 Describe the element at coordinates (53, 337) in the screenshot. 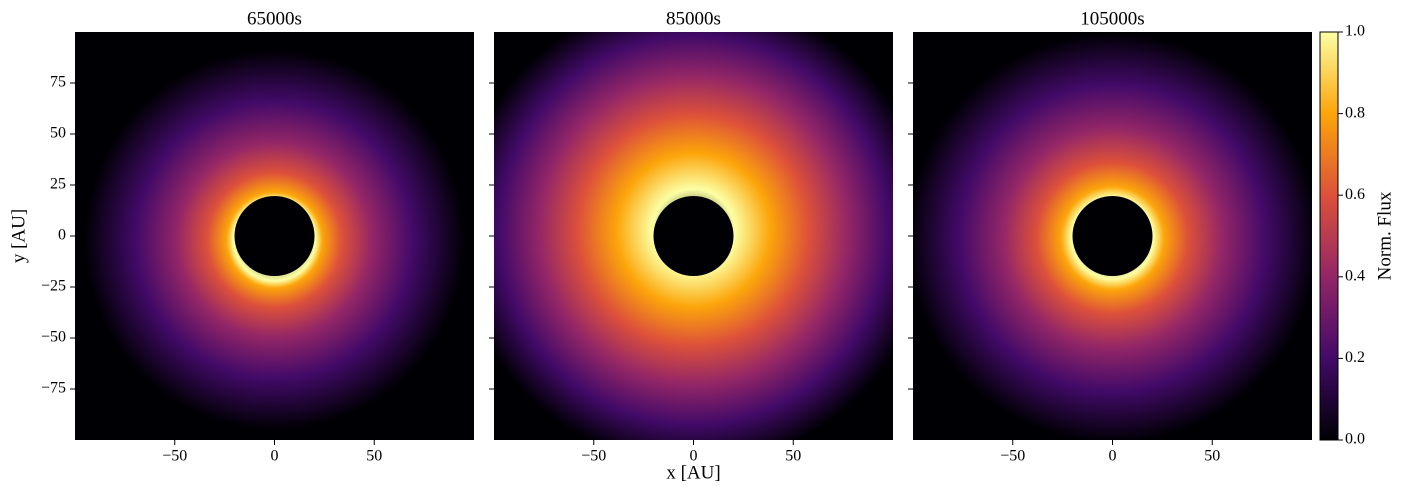

I see `y-tick-label: −50` at that location.